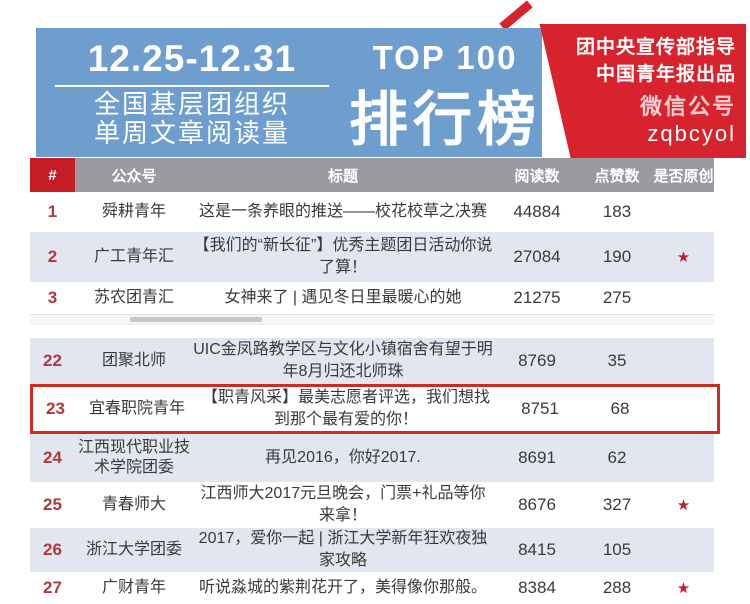 This screenshot has width=750, height=604. Describe the element at coordinates (683, 176) in the screenshot. I see `column-header-original: 是否原创` at that location.